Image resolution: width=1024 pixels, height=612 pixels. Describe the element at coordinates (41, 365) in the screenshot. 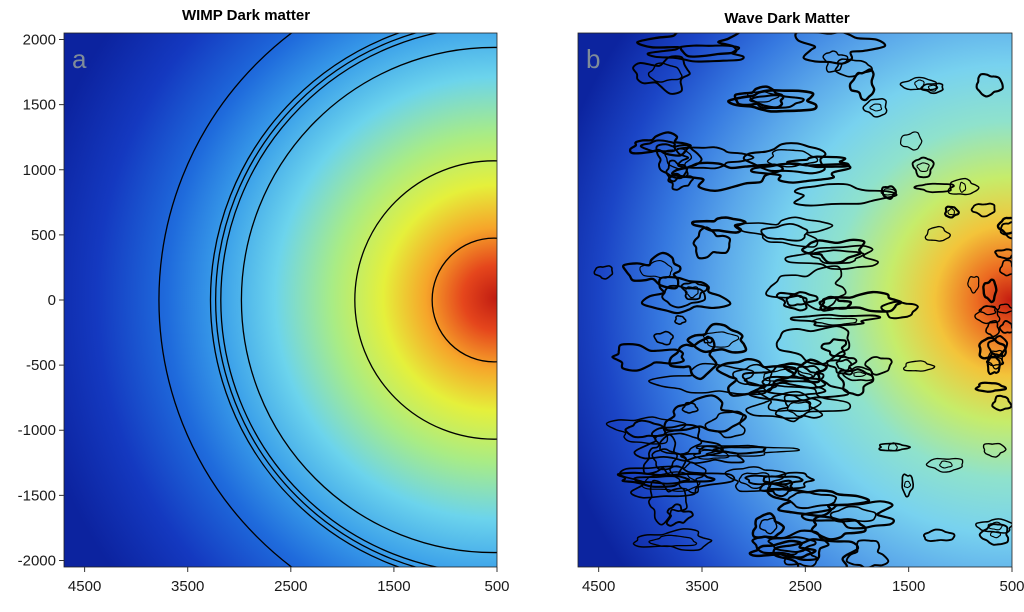

I see `y-tick-label: -500` at that location.